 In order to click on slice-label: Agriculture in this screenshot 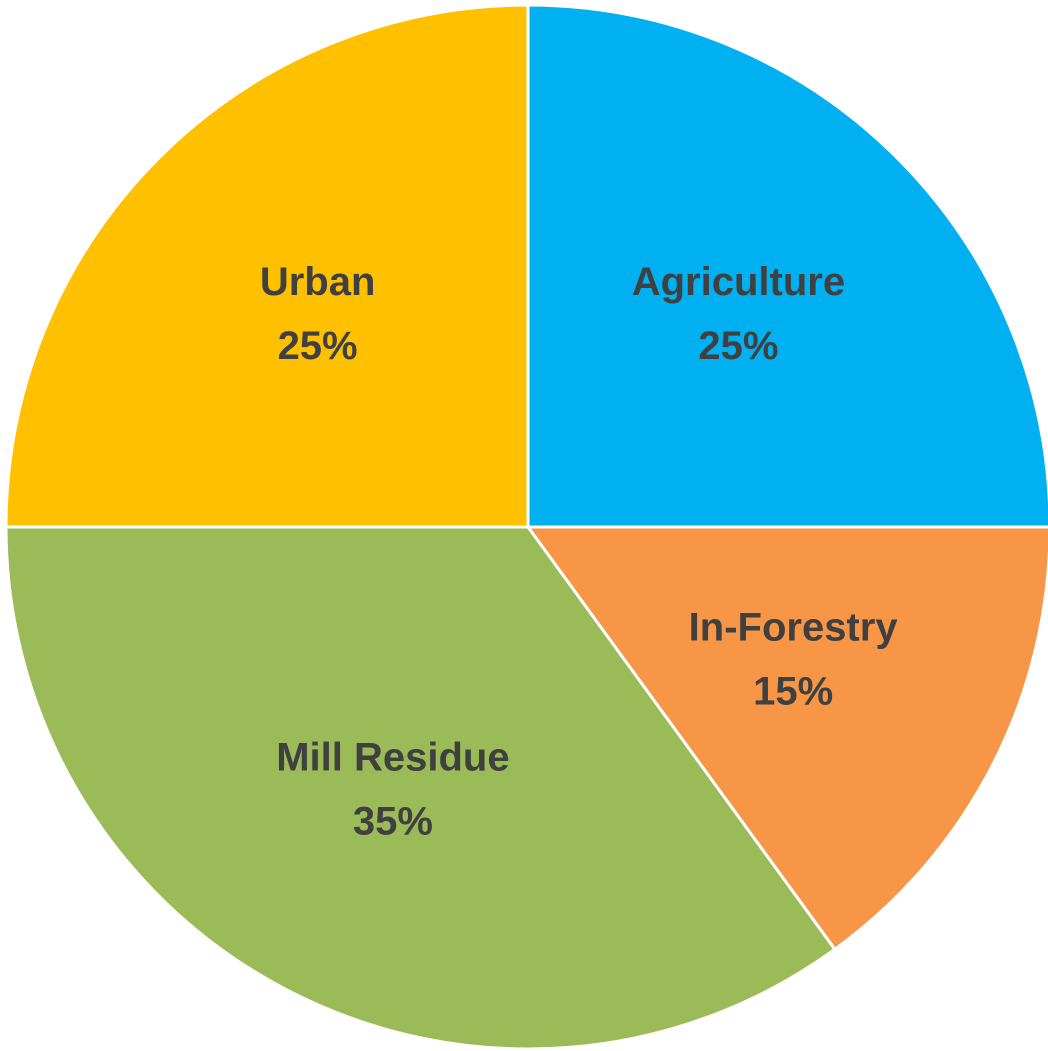, I will do `click(738, 282)`.